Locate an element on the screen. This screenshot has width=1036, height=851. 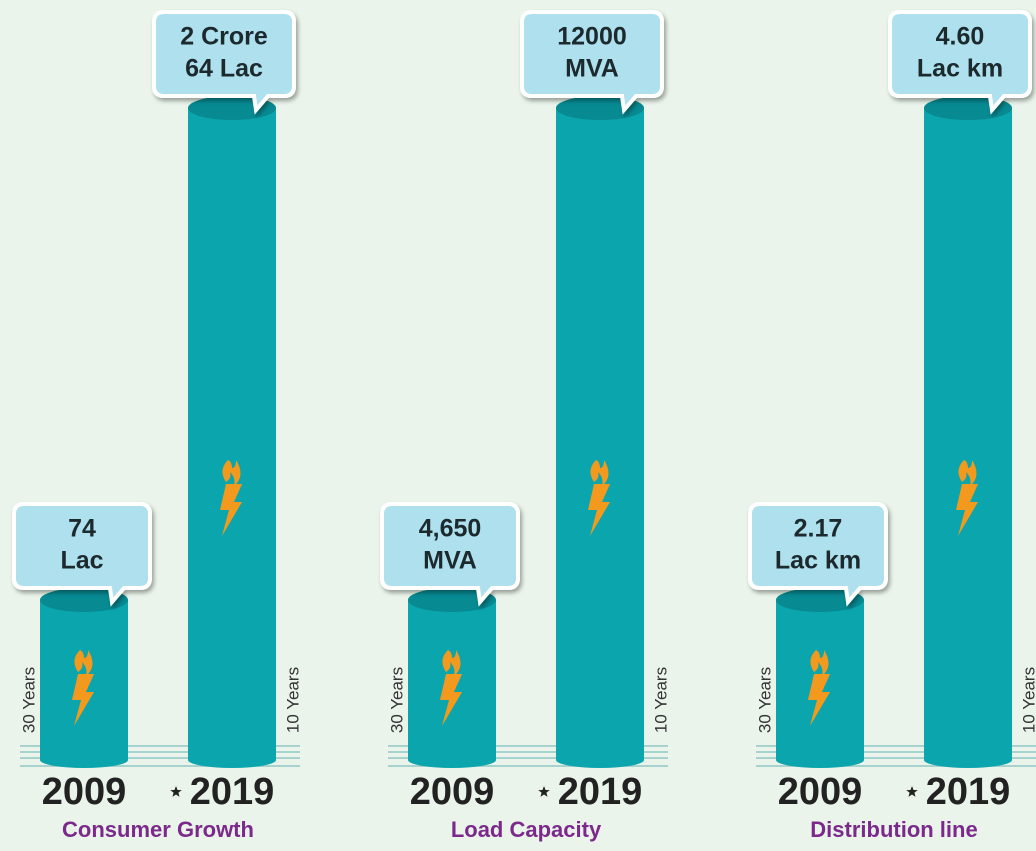
value-label: 12000 is located at coordinates (592, 37).